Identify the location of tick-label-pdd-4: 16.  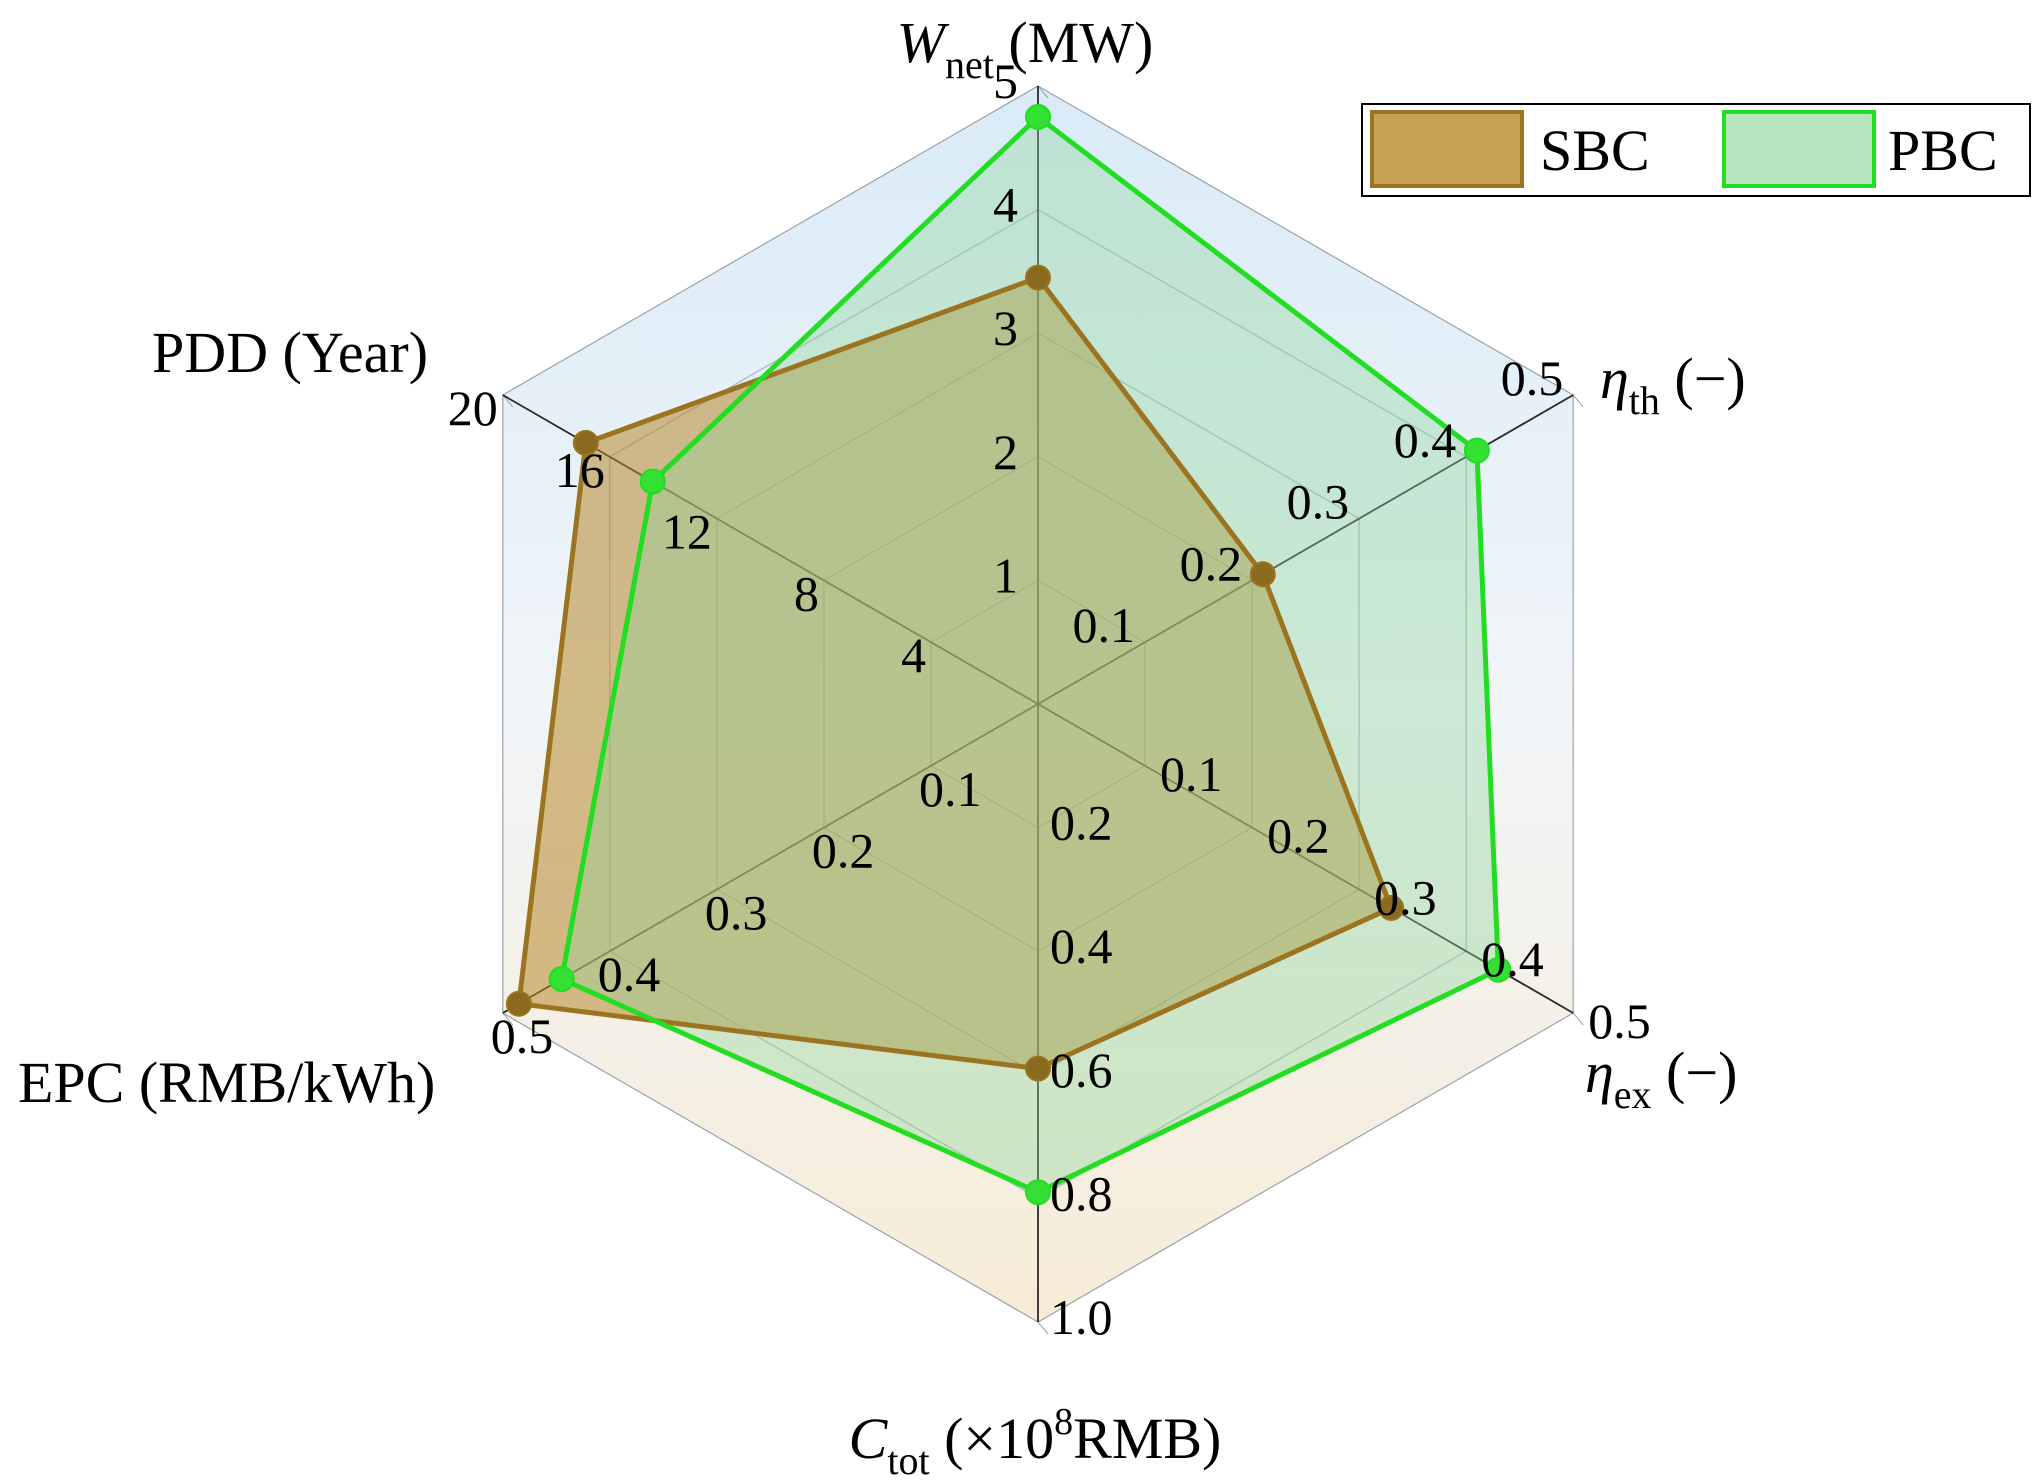
(580, 470).